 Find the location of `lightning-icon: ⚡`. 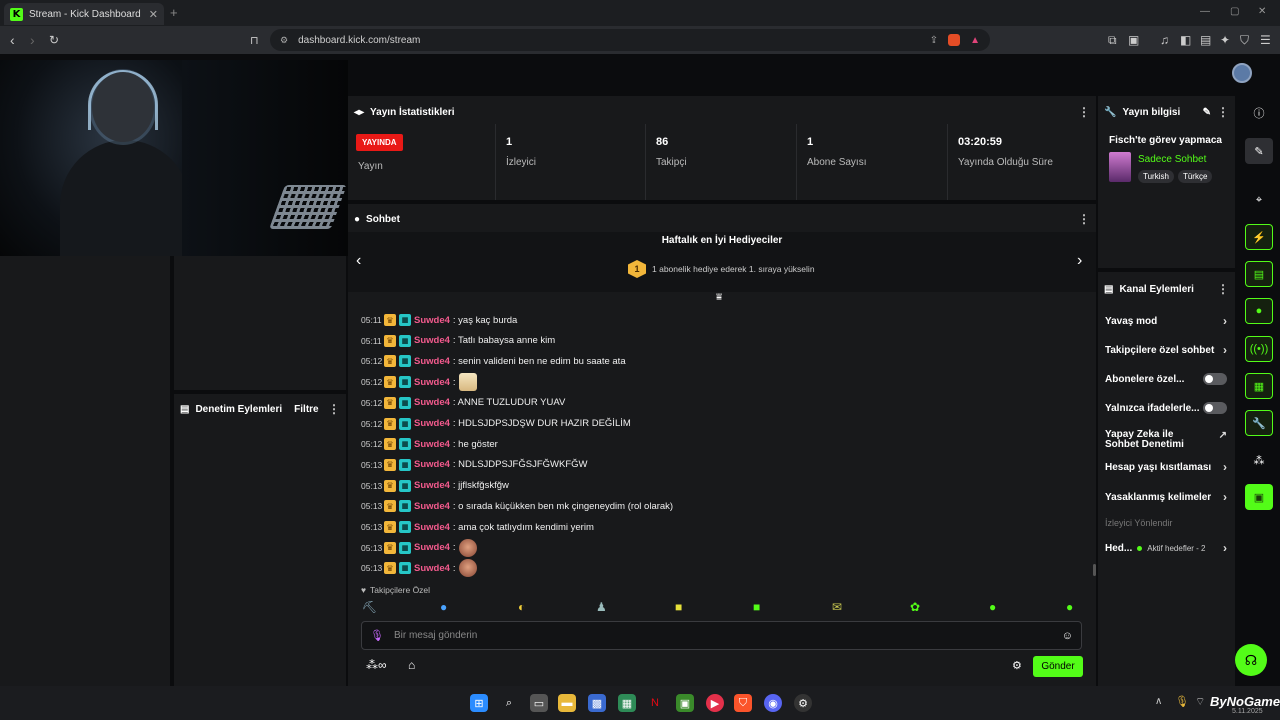

lightning-icon: ⚡ is located at coordinates (1259, 237).